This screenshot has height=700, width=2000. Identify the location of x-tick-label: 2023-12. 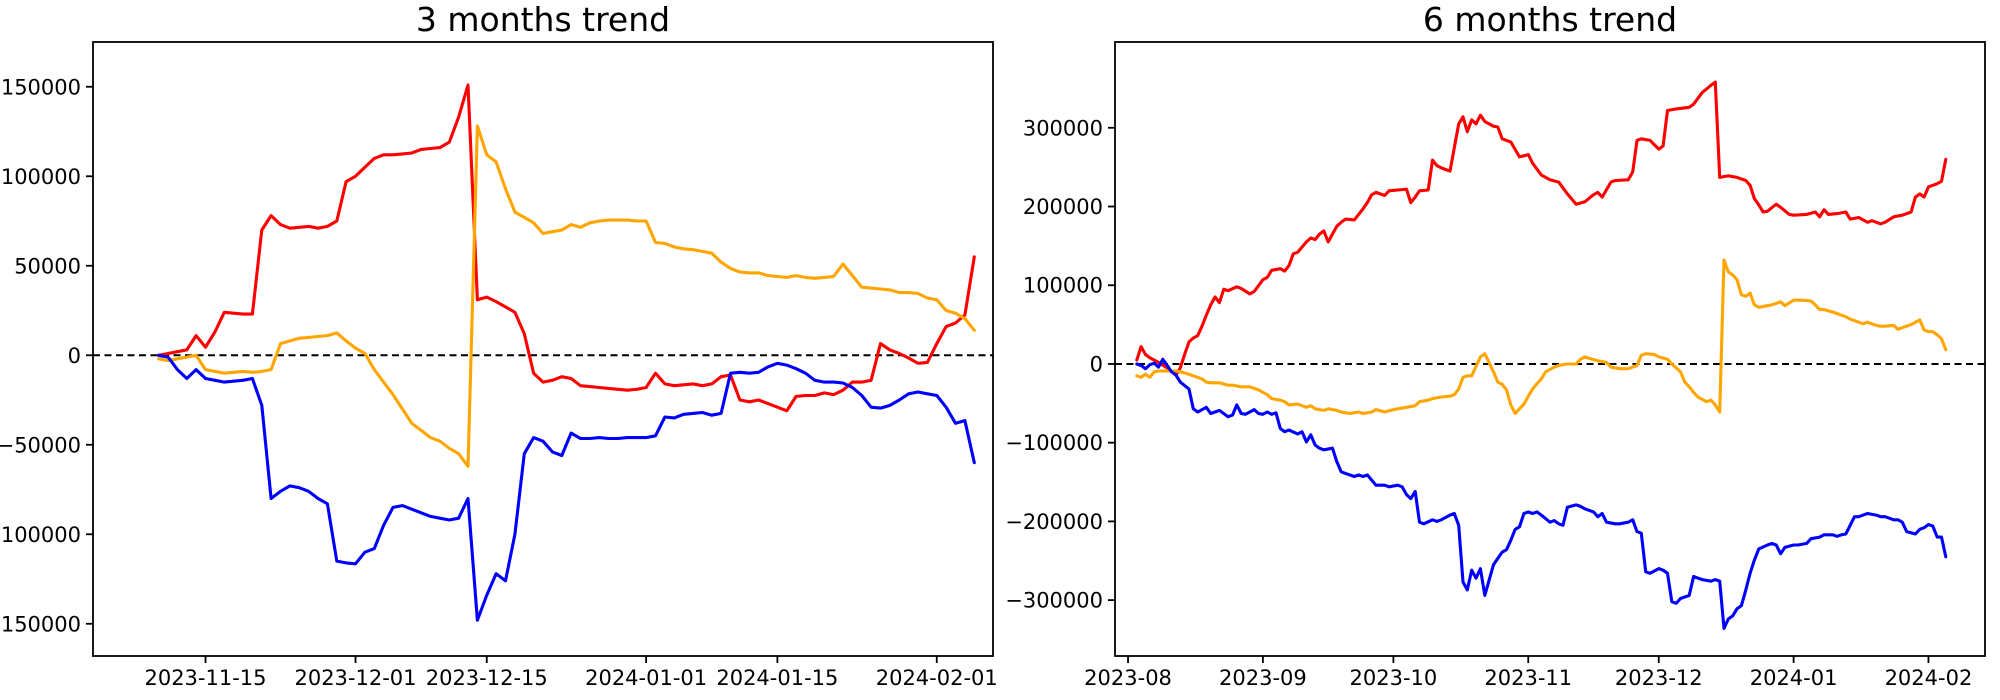
(1659, 678).